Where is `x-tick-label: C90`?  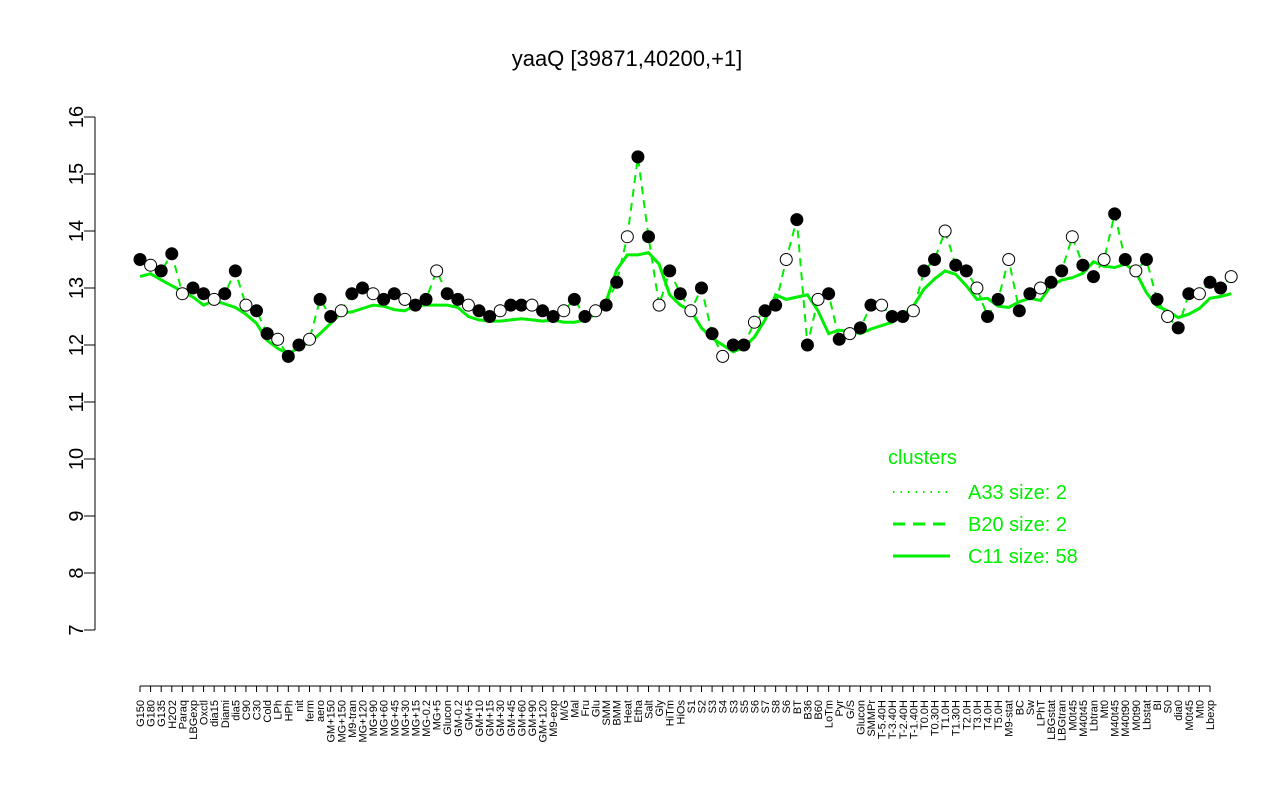
x-tick-label: C90 is located at coordinates (247, 710).